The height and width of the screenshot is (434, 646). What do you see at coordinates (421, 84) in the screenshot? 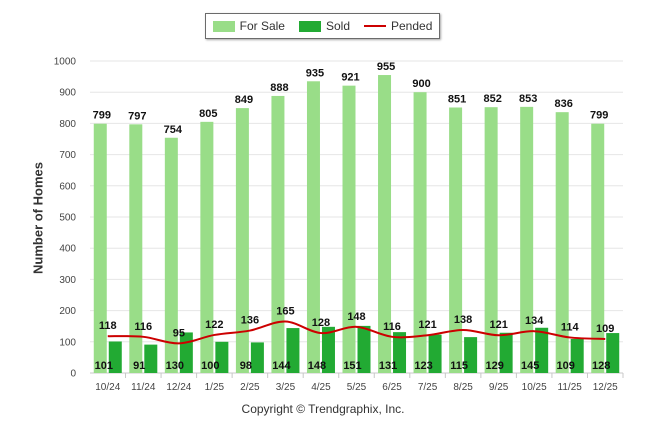
I see `data-label-for-sale: 900` at bounding box center [421, 84].